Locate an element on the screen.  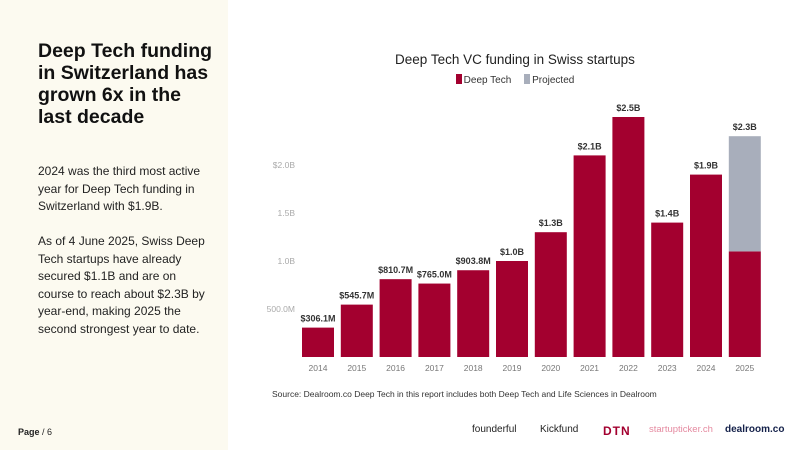
x-tick-label: 2016 is located at coordinates (395, 368).